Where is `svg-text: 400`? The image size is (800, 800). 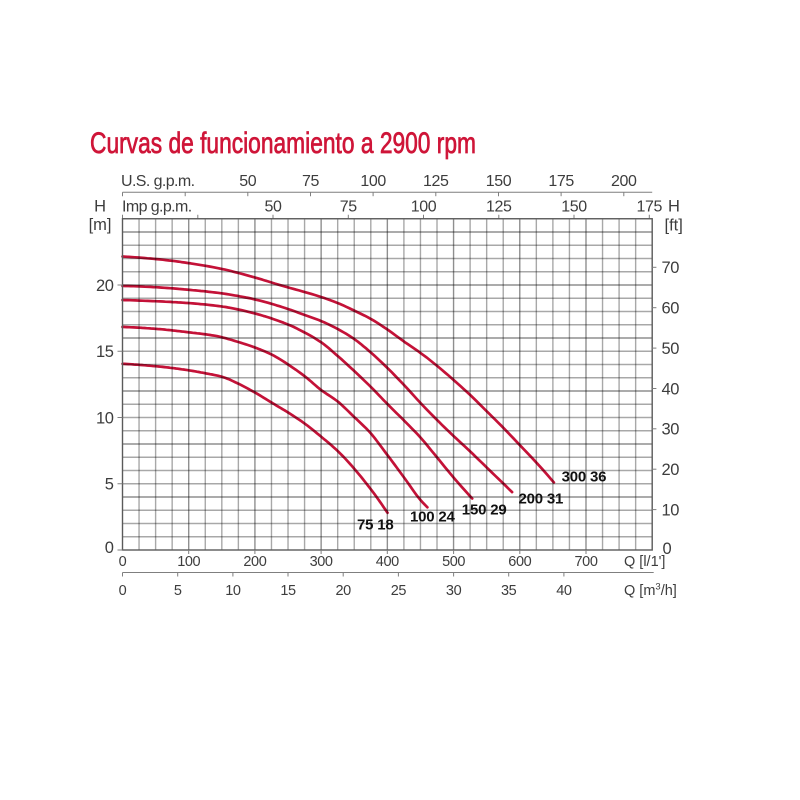 svg-text: 400 is located at coordinates (387, 562).